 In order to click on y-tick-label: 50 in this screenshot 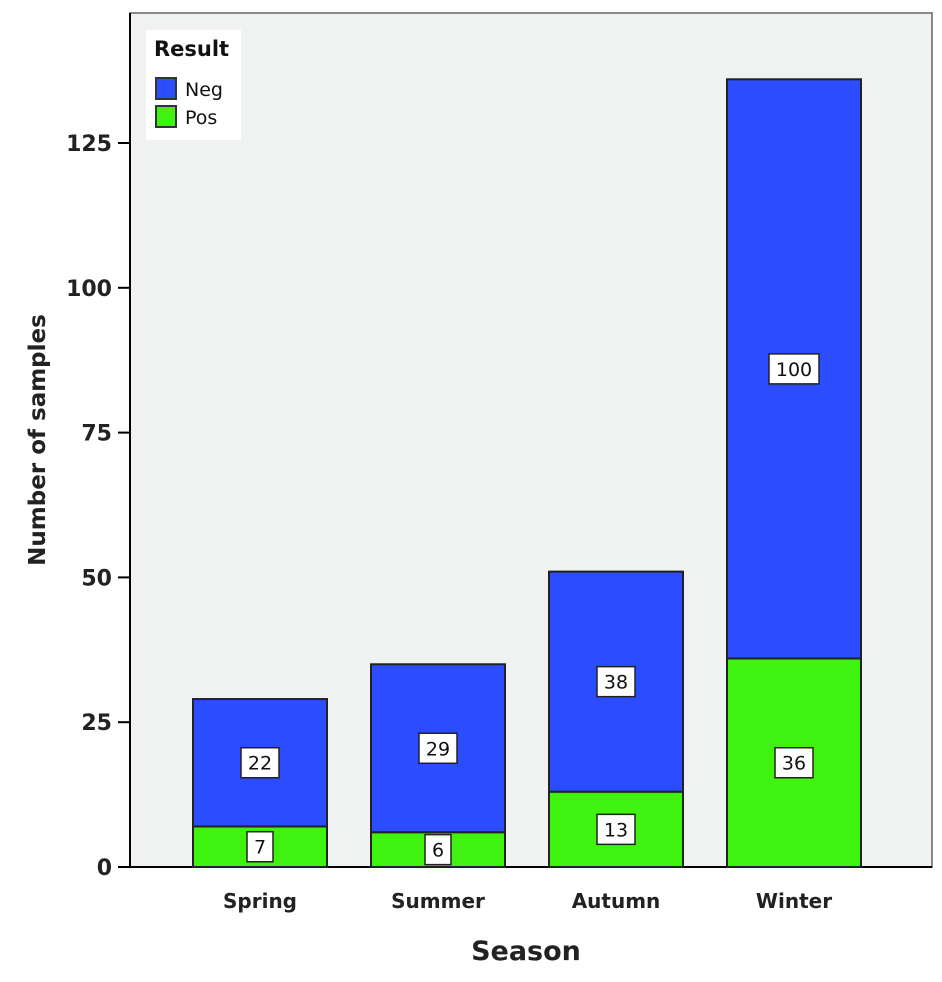, I will do `click(96, 578)`.